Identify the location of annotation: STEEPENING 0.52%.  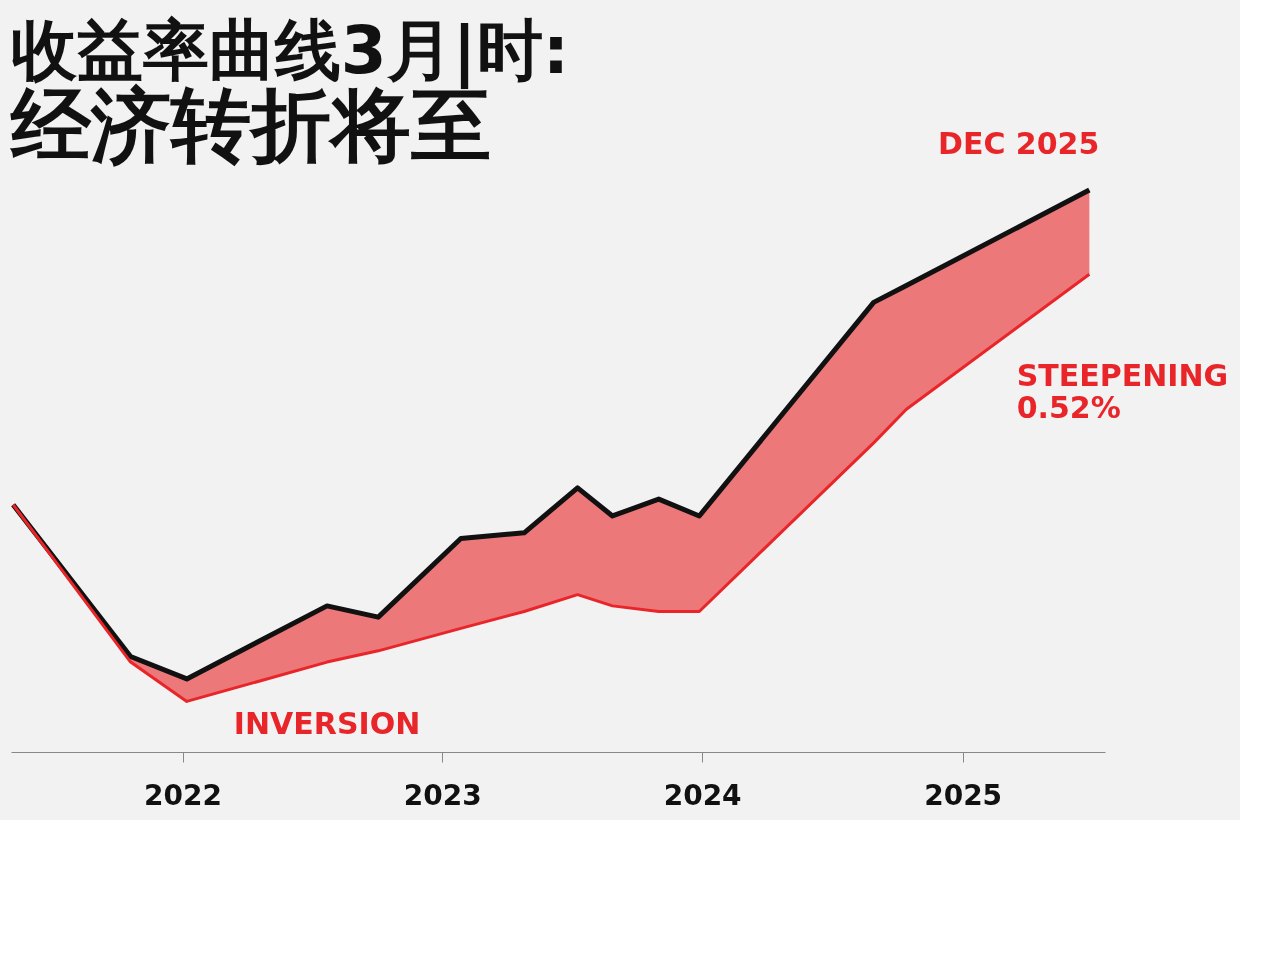
(1122, 391).